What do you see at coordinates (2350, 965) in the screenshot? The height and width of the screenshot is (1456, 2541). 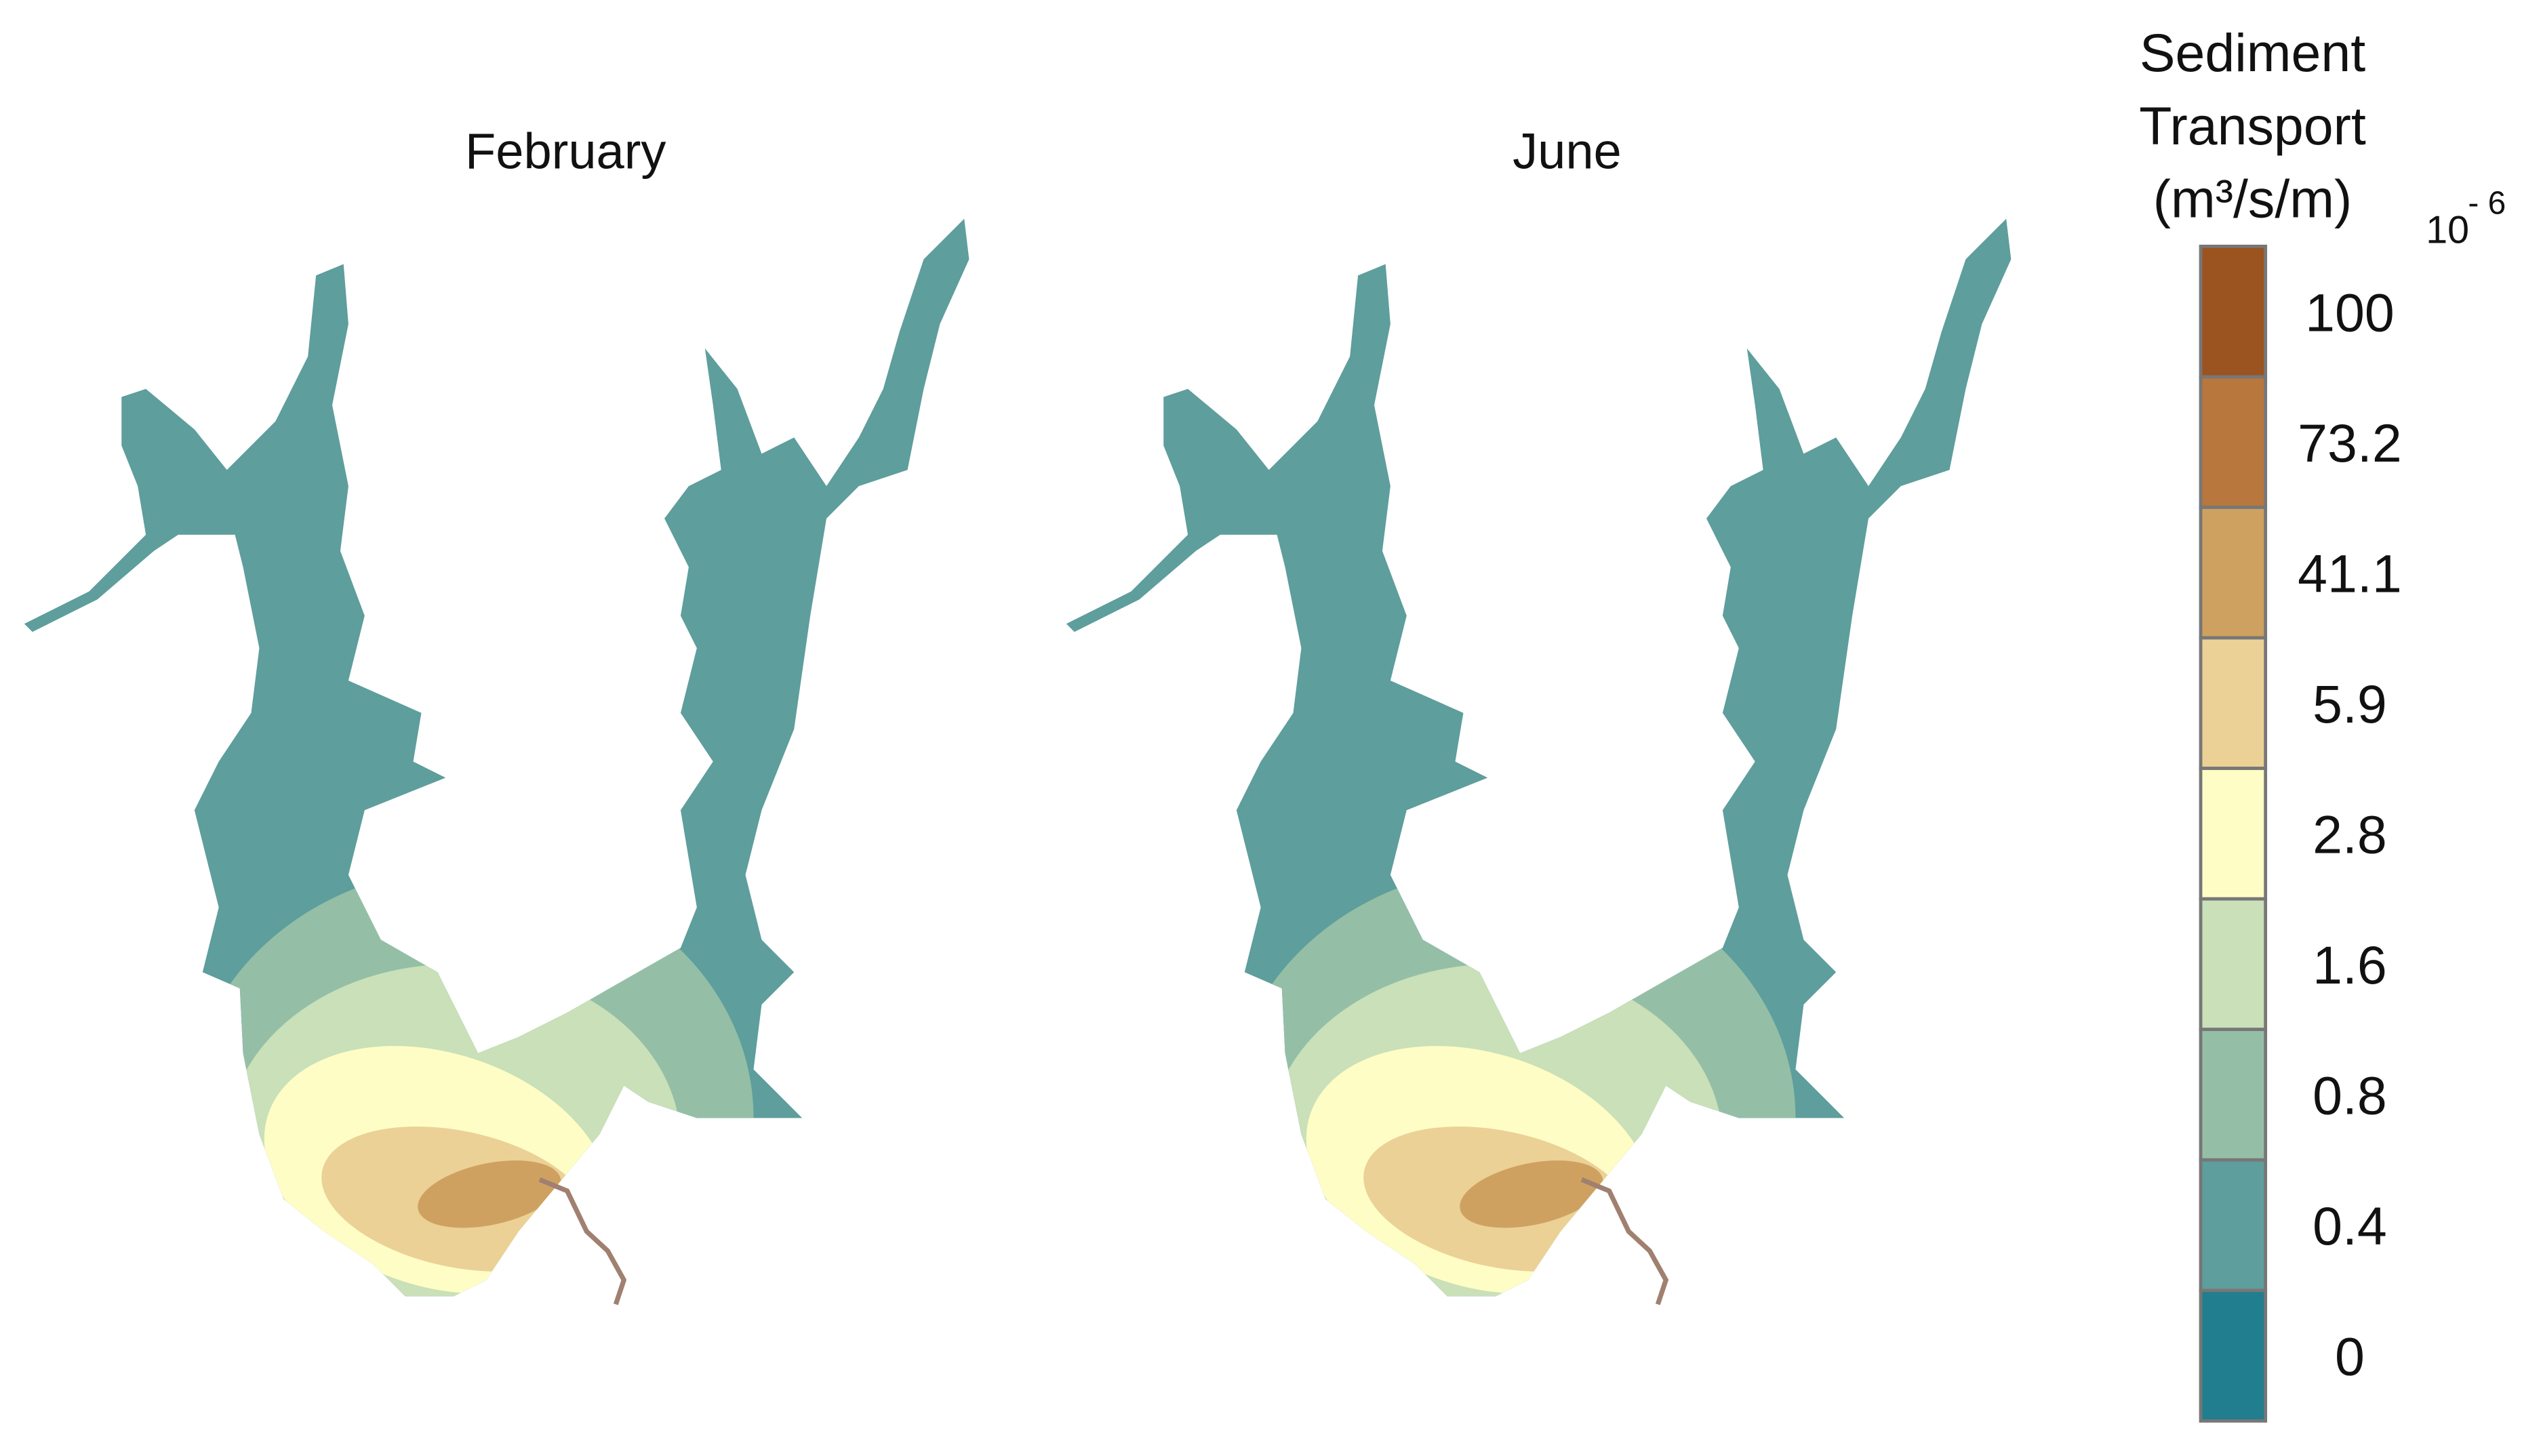 I see `colorbar-label: 1.6` at bounding box center [2350, 965].